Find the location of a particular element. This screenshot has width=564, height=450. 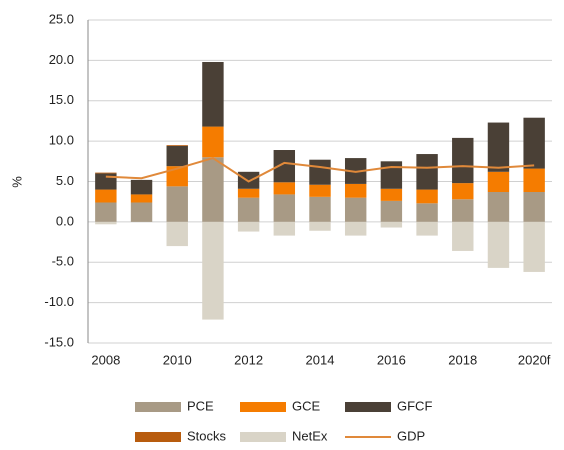

y-tick-label: 15.0 is located at coordinates (61, 99).